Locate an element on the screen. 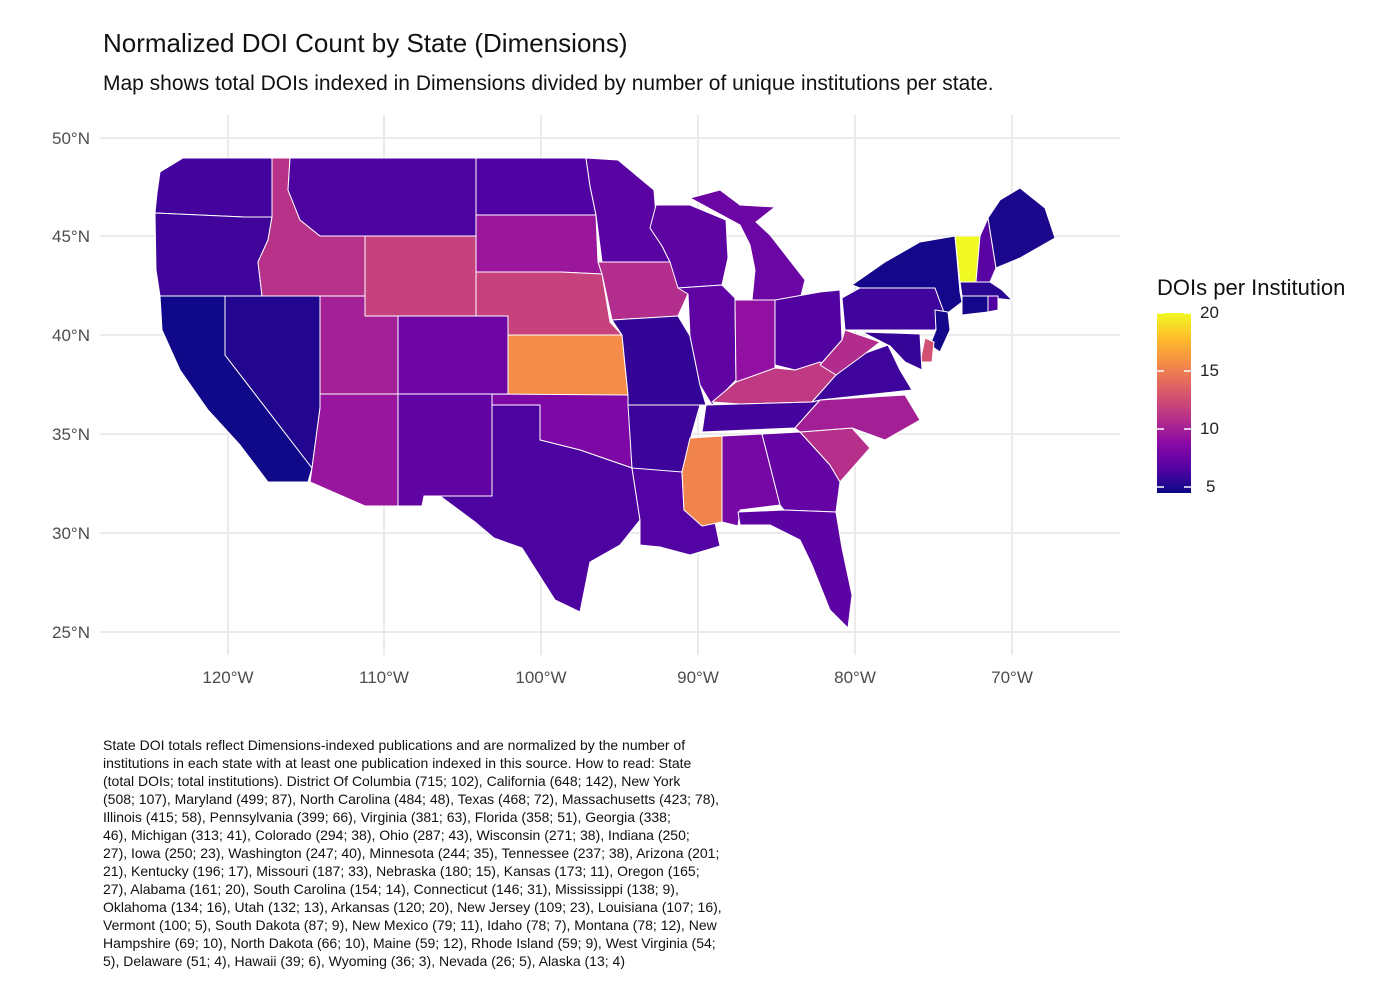 Image resolution: width=1400 pixels, height=1000 pixels. state-montana is located at coordinates (382, 197).